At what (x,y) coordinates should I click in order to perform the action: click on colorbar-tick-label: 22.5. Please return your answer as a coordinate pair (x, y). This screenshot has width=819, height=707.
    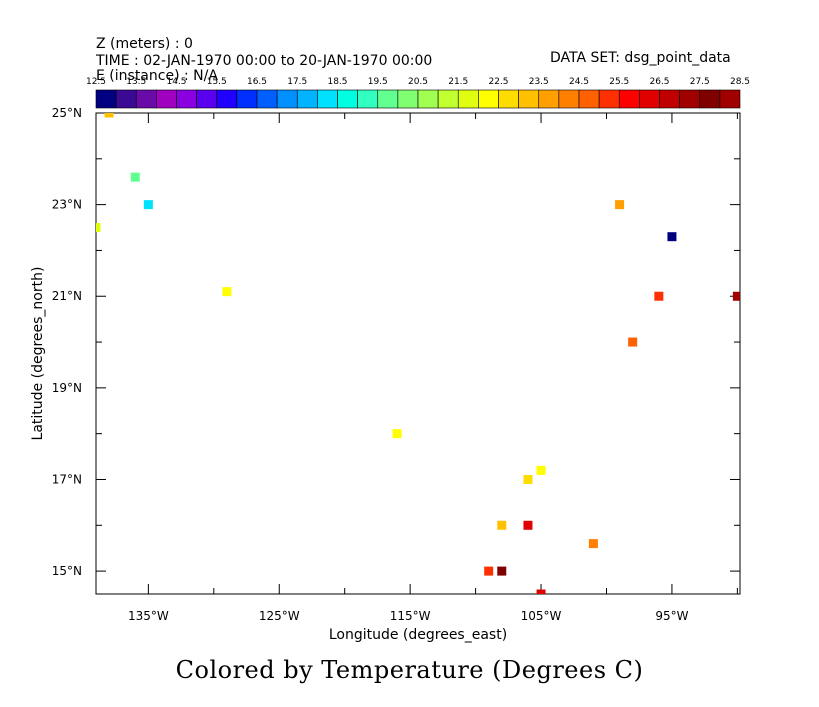
    Looking at the image, I should click on (498, 82).